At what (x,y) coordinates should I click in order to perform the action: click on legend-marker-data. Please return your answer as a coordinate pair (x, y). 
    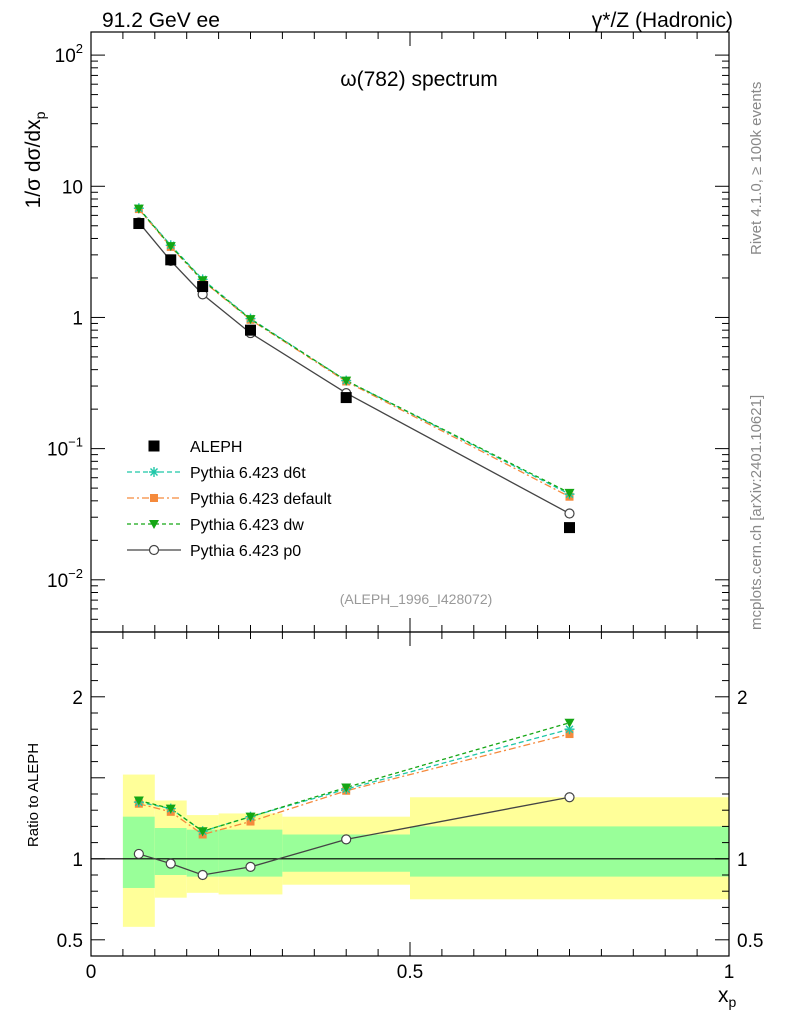
    Looking at the image, I should click on (154, 446).